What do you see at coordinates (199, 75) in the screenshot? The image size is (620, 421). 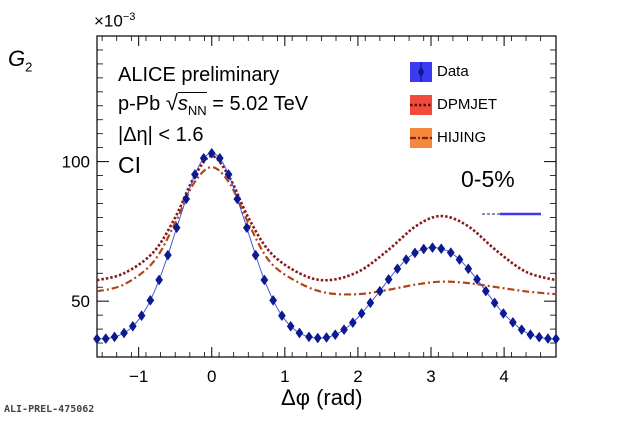 I see `experiment-label: ALICE preliminary` at bounding box center [199, 75].